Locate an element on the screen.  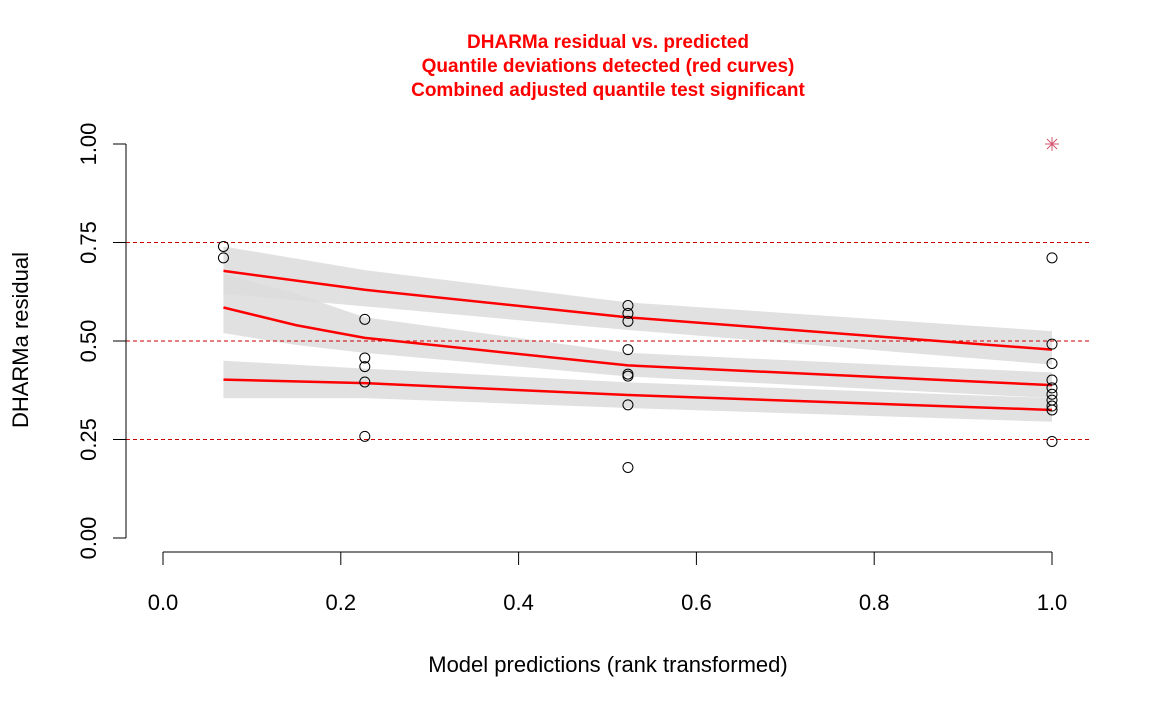
x-tick-label: 0.6 is located at coordinates (696, 602).